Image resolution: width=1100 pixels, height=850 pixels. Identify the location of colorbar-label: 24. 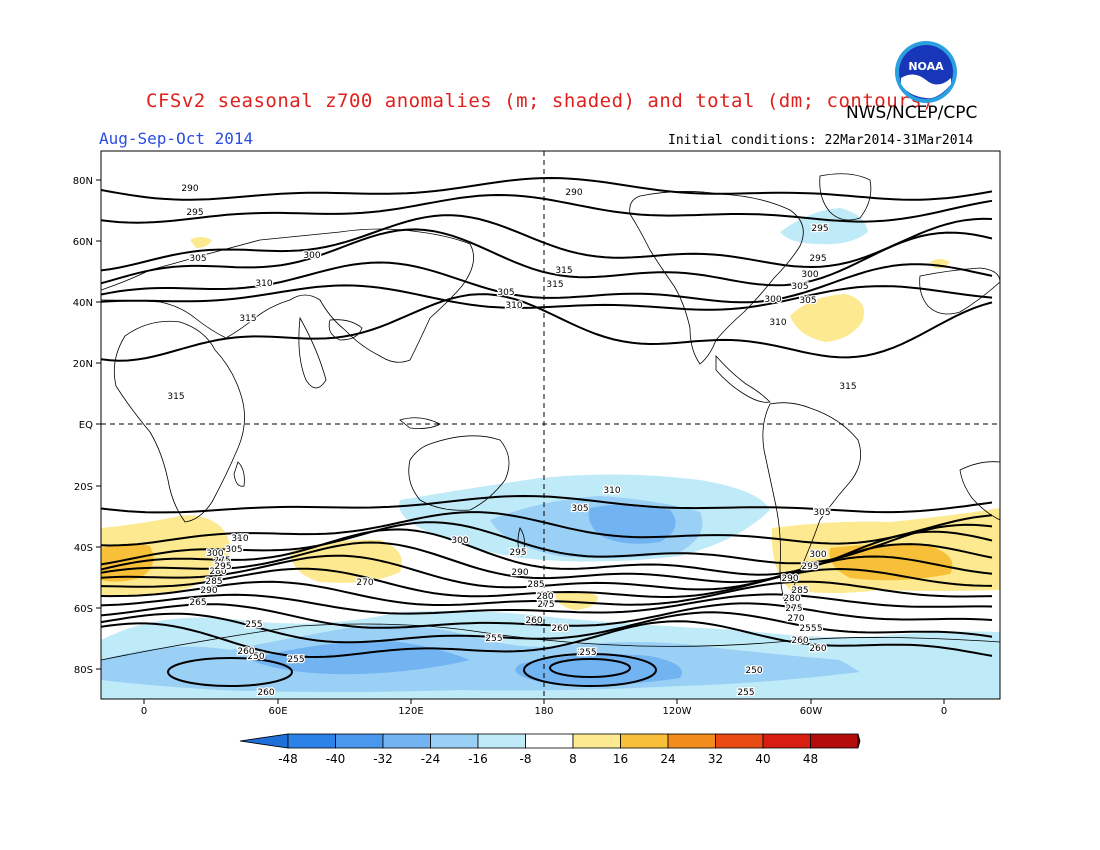
(667, 759).